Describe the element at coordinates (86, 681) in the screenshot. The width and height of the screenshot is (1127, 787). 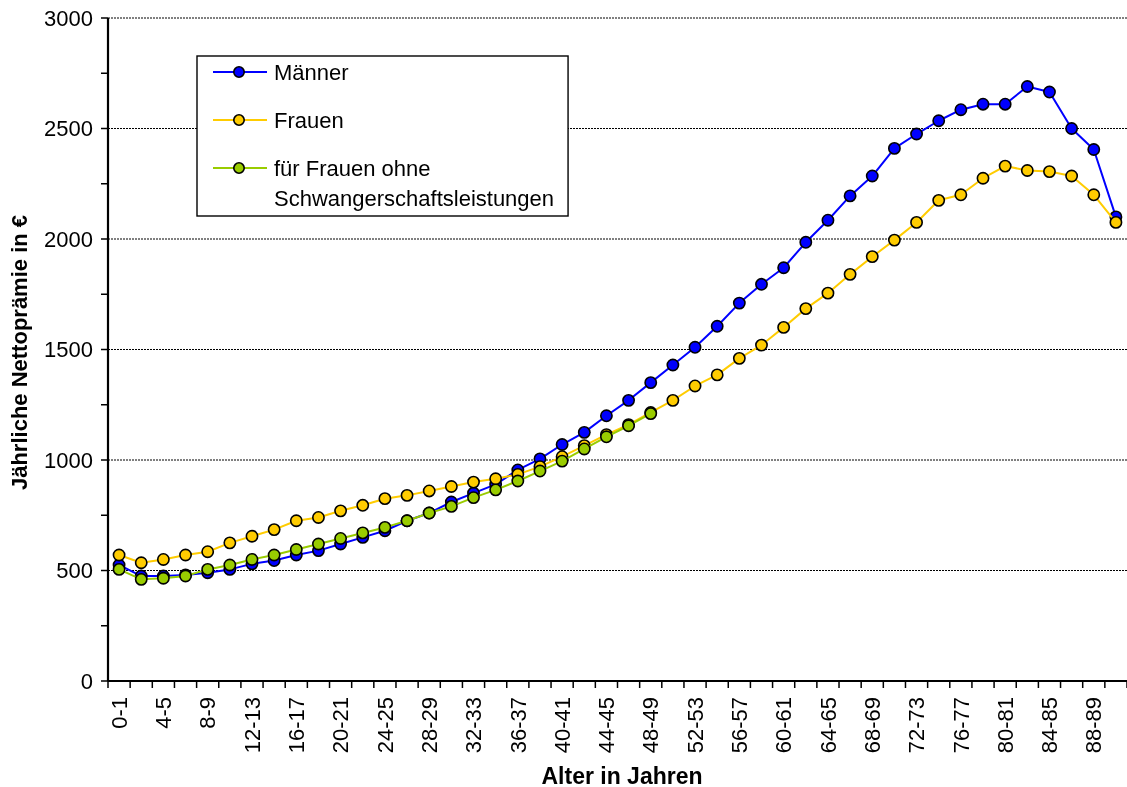
I see `y-tick-label: 0` at that location.